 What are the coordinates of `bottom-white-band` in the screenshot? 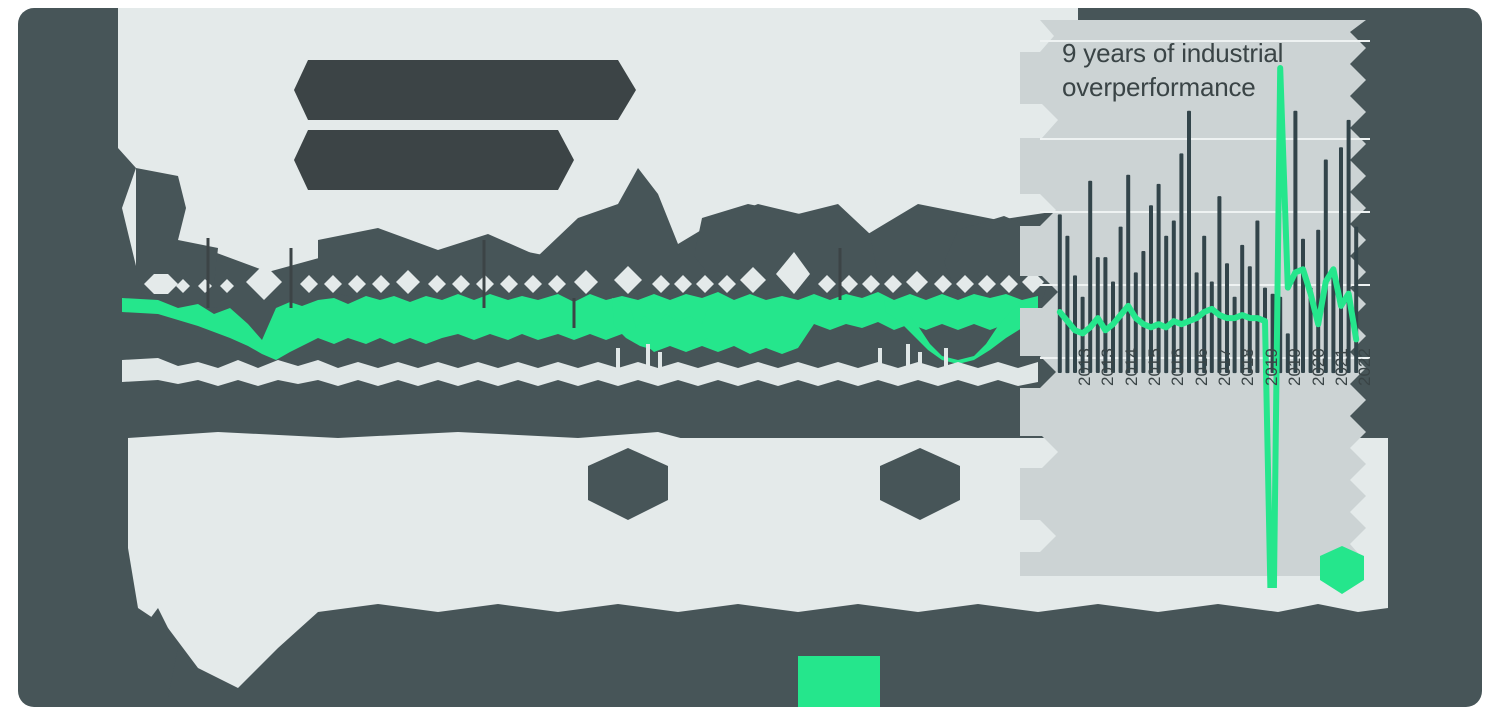 It's located at (580, 372).